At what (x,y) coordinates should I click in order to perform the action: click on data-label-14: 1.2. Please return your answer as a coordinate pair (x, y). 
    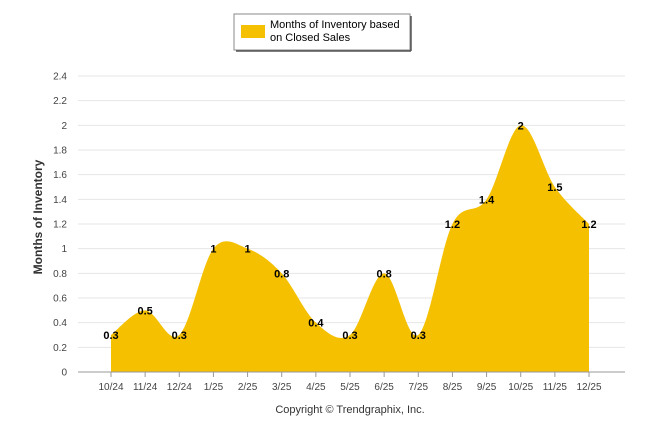
    Looking at the image, I should click on (588, 225).